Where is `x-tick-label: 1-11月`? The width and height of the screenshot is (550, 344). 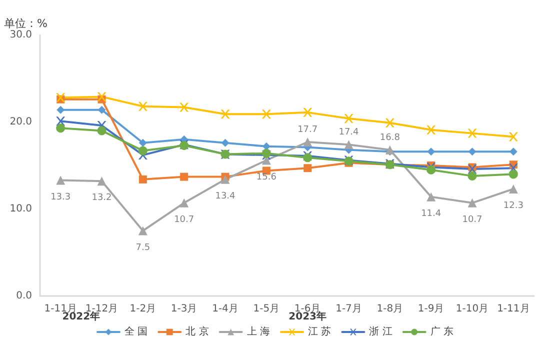 x-tick-label: 1-11月 is located at coordinates (513, 309).